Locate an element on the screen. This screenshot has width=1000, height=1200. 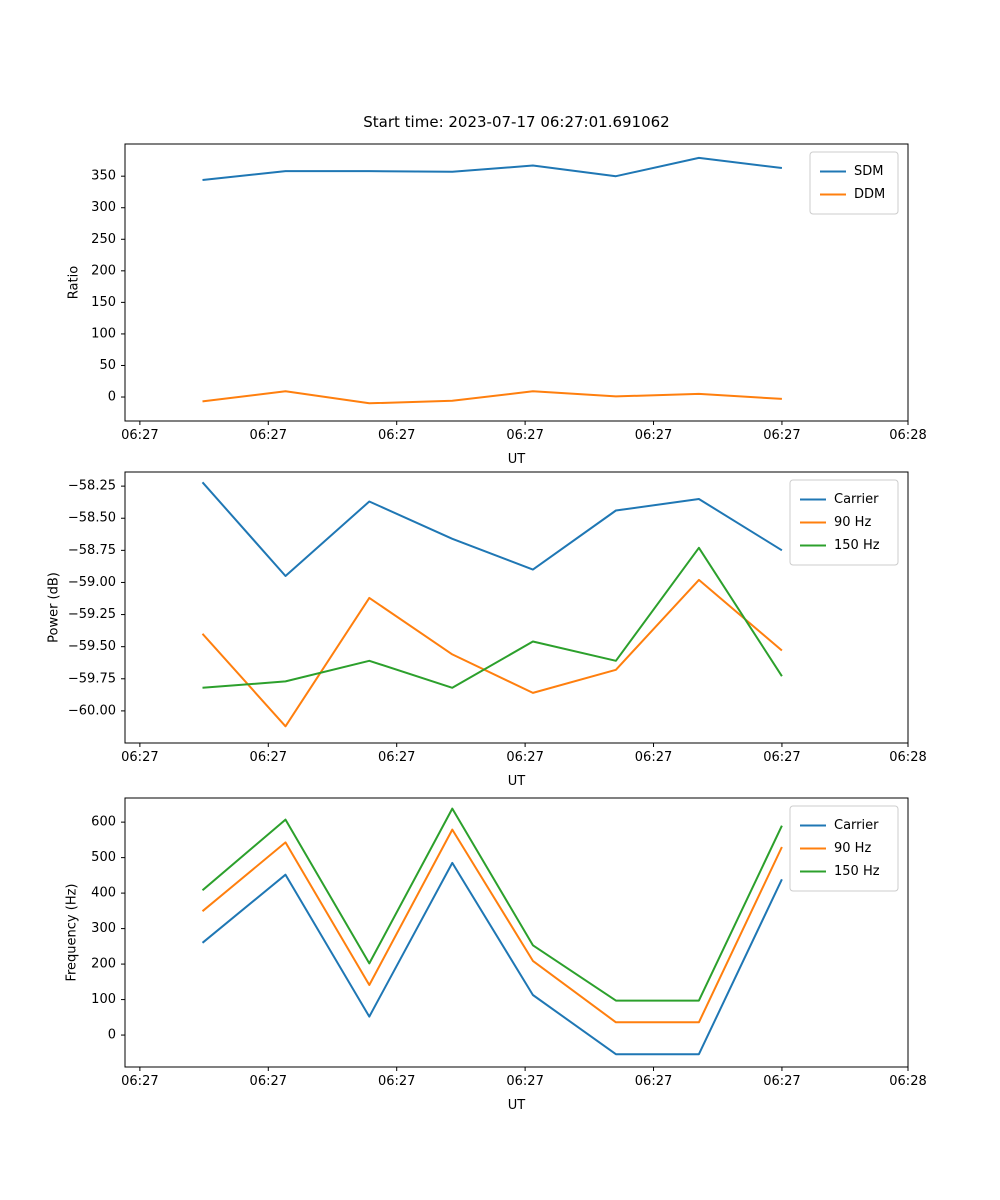
y-tick-label: 150 is located at coordinates (103, 302).